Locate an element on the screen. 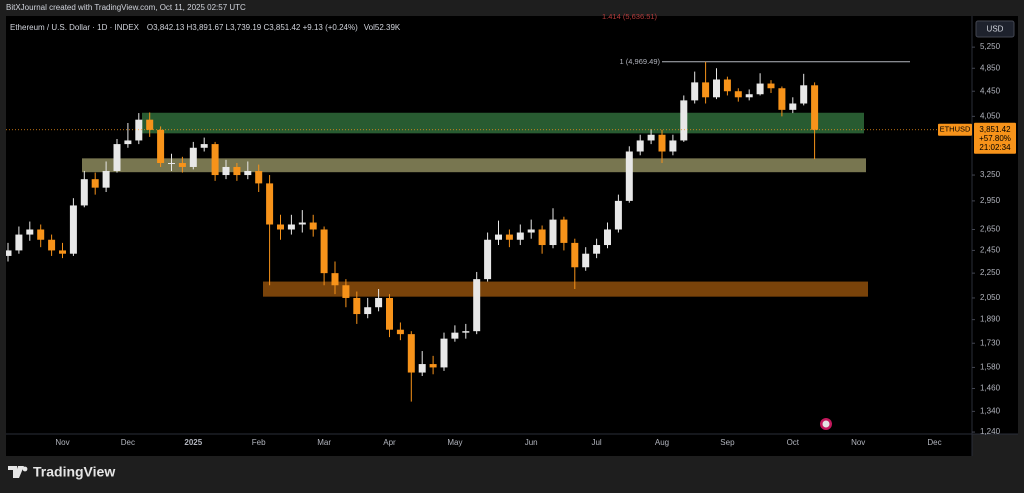 The width and height of the screenshot is (1024, 493). change-label: +57.80% is located at coordinates (995, 138).